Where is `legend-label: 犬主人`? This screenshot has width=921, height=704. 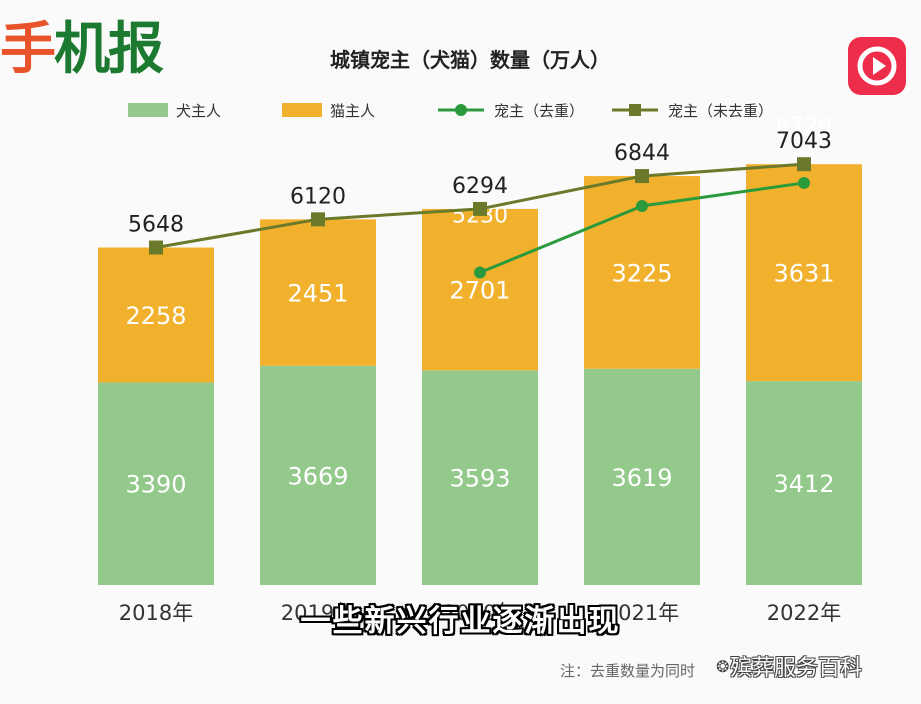 legend-label: 犬主人 is located at coordinates (198, 111).